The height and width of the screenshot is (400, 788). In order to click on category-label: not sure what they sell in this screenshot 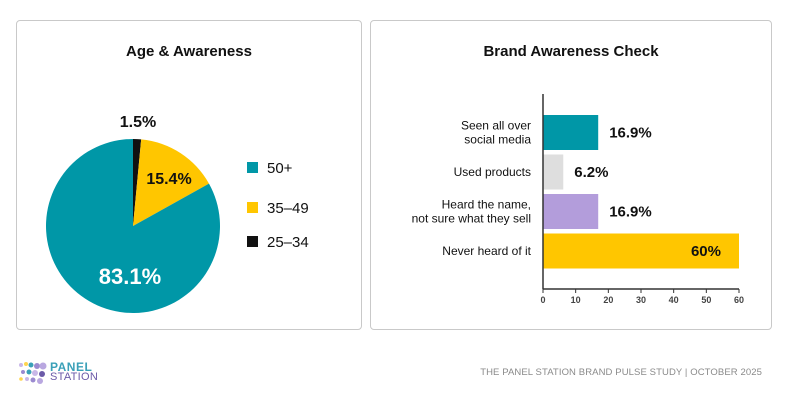, I will do `click(471, 219)`.